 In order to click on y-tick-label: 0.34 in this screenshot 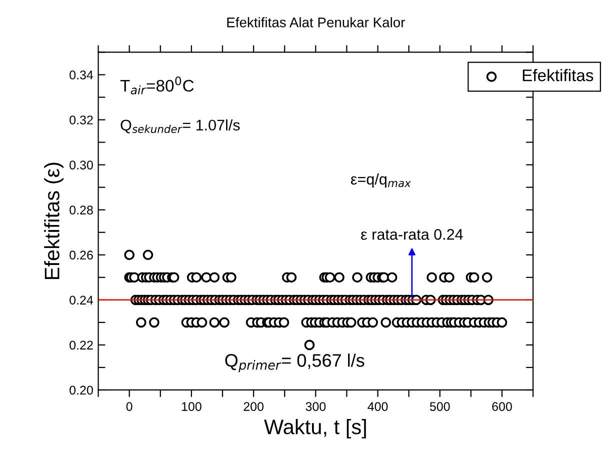, I will do `click(82, 75)`.